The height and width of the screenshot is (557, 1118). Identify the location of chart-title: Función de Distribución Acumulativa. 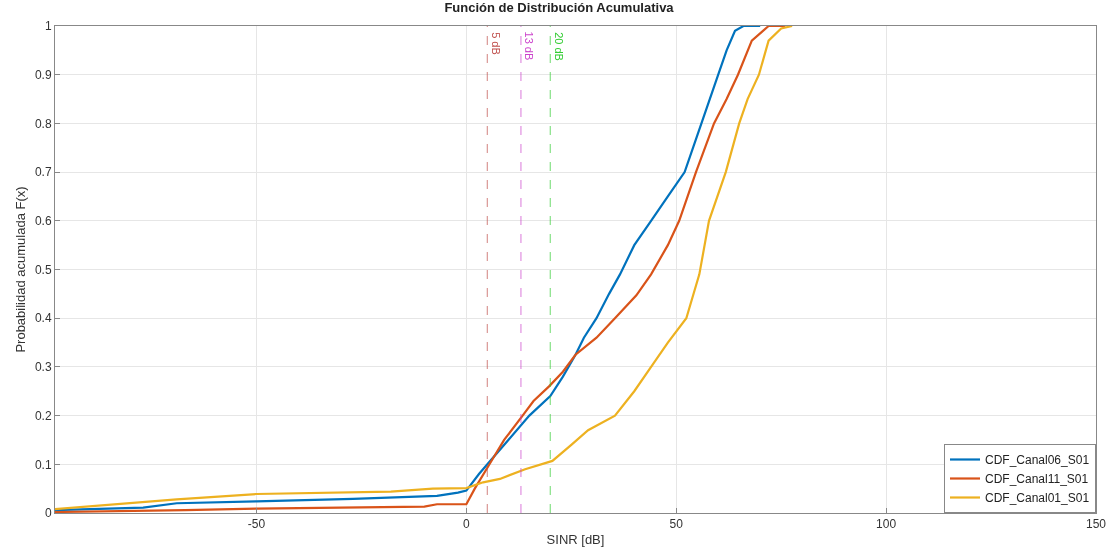
(559, 7).